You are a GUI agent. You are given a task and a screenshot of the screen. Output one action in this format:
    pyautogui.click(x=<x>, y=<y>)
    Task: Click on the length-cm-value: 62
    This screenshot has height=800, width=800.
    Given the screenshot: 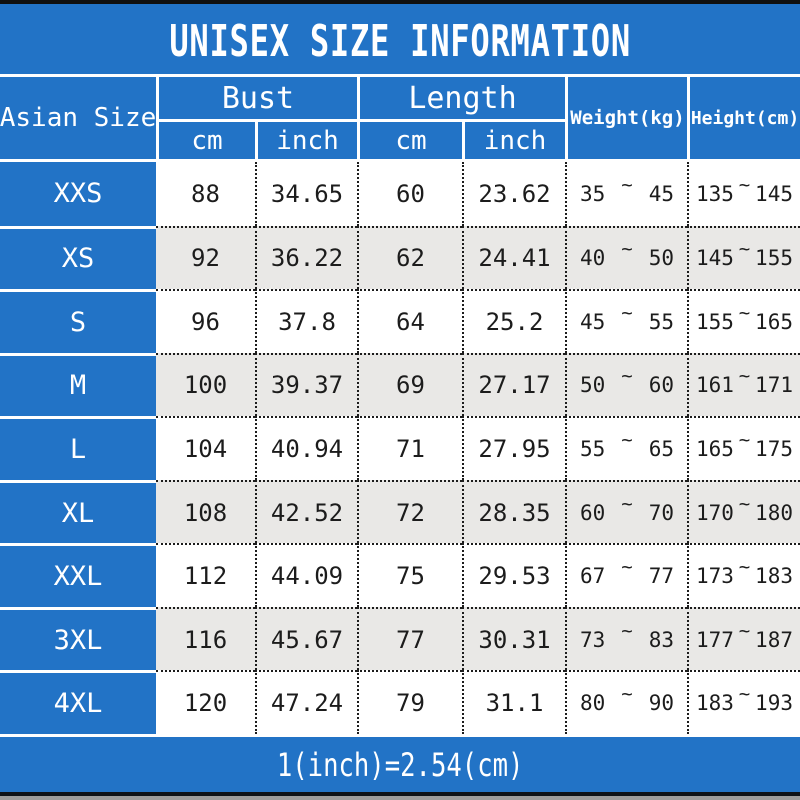 What is the action you would take?
    pyautogui.click(x=409, y=257)
    